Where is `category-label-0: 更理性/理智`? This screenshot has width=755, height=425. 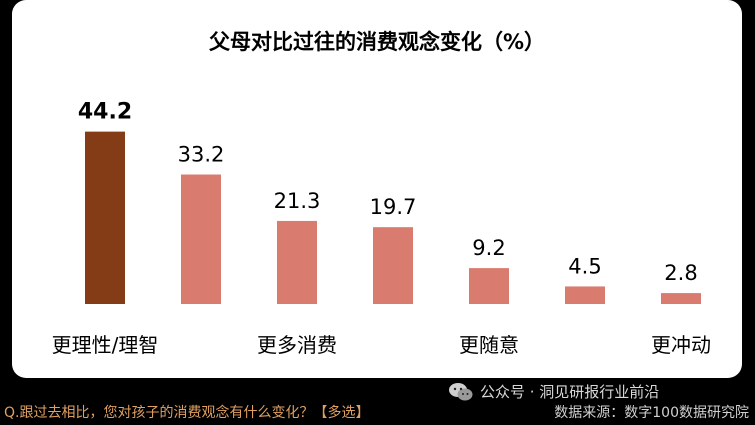 category-label-0: 更理性/理智 is located at coordinates (105, 345).